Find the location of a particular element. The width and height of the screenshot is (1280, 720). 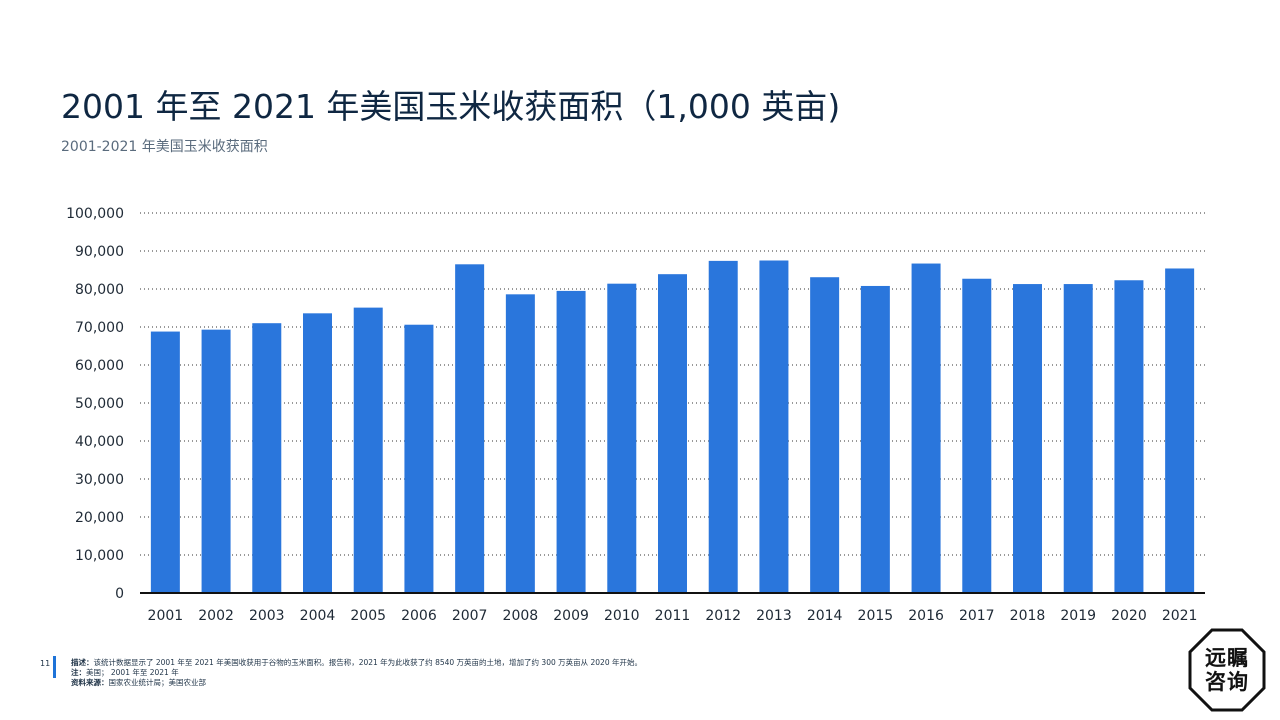

x-tick-label: 2015 is located at coordinates (876, 616).